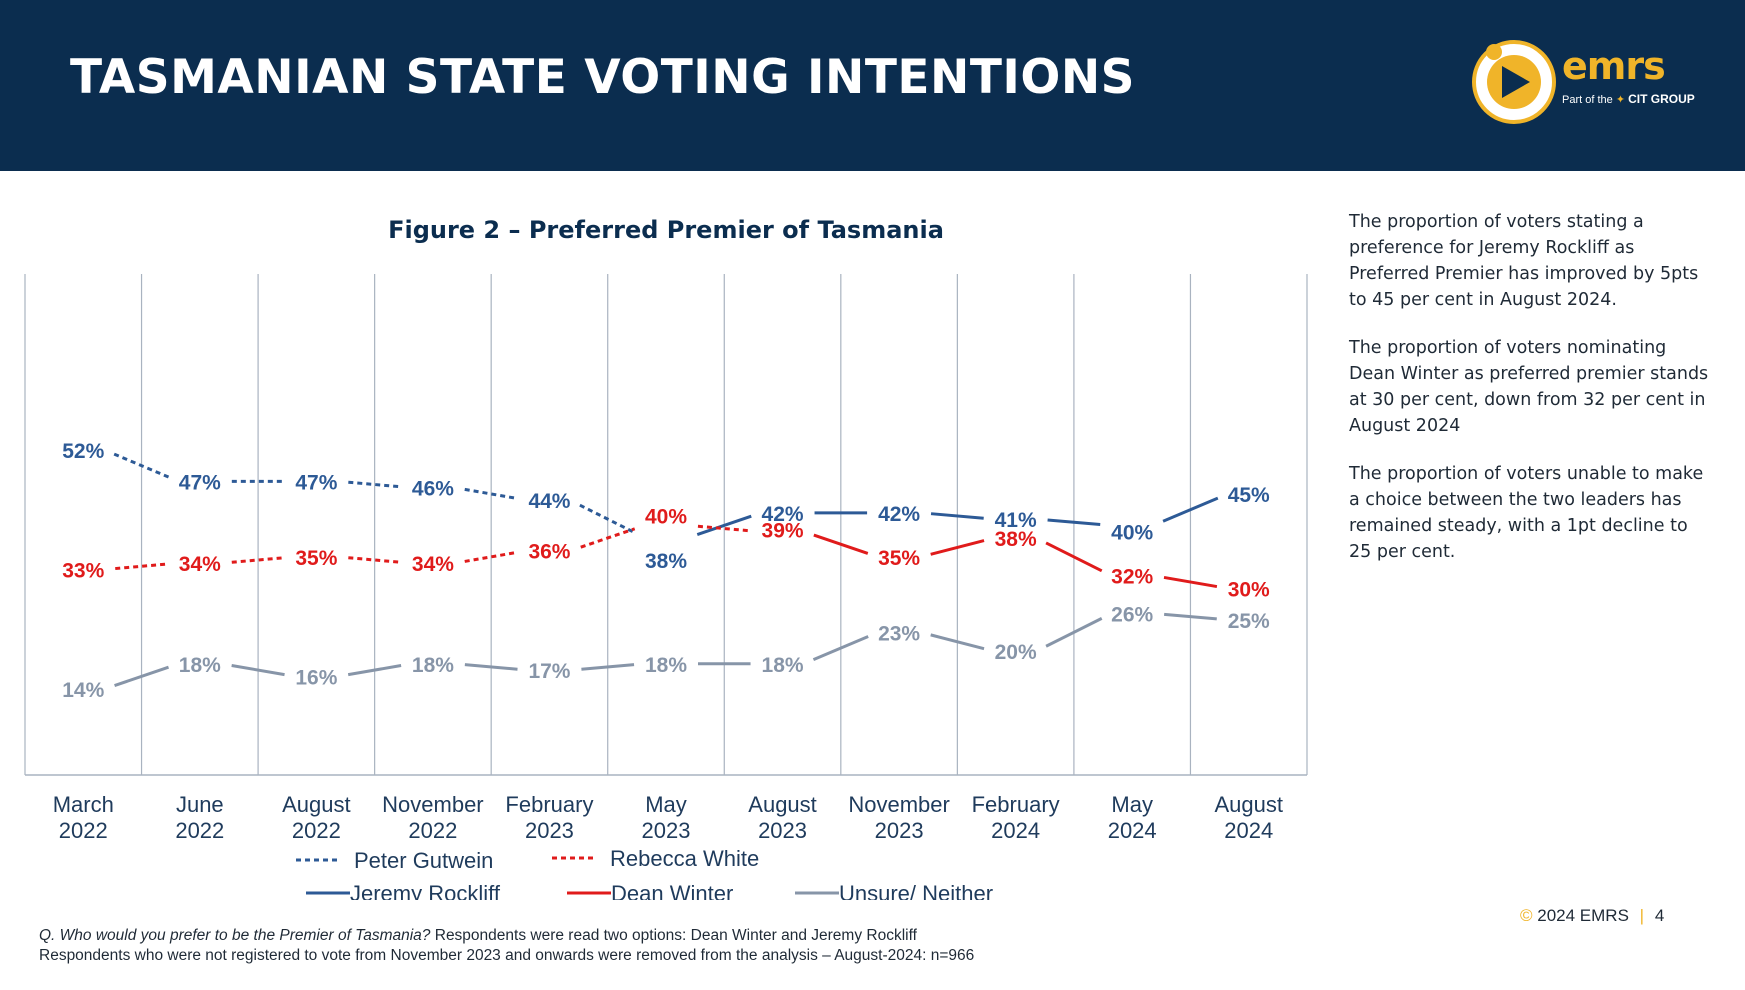 The height and width of the screenshot is (990, 1745). I want to click on data-label: 36%, so click(549, 552).